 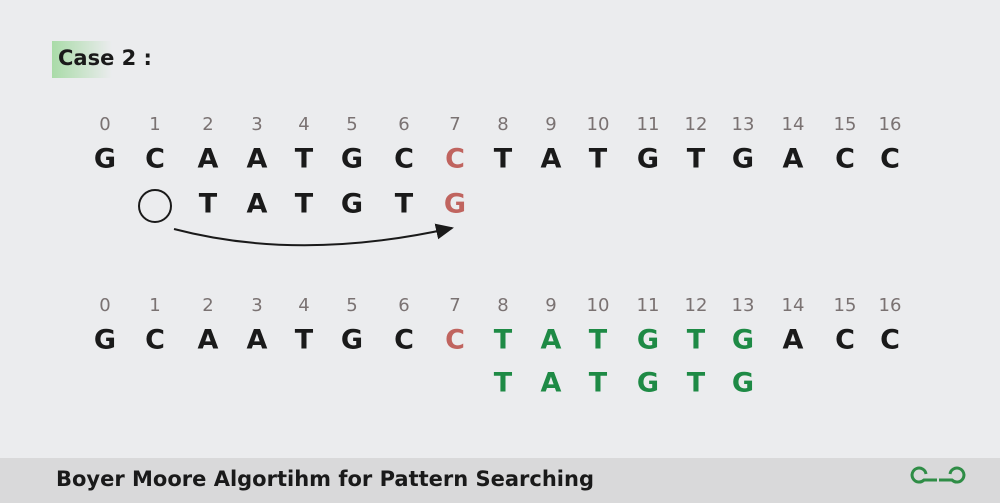 I want to click on logo, so click(x=938, y=475).